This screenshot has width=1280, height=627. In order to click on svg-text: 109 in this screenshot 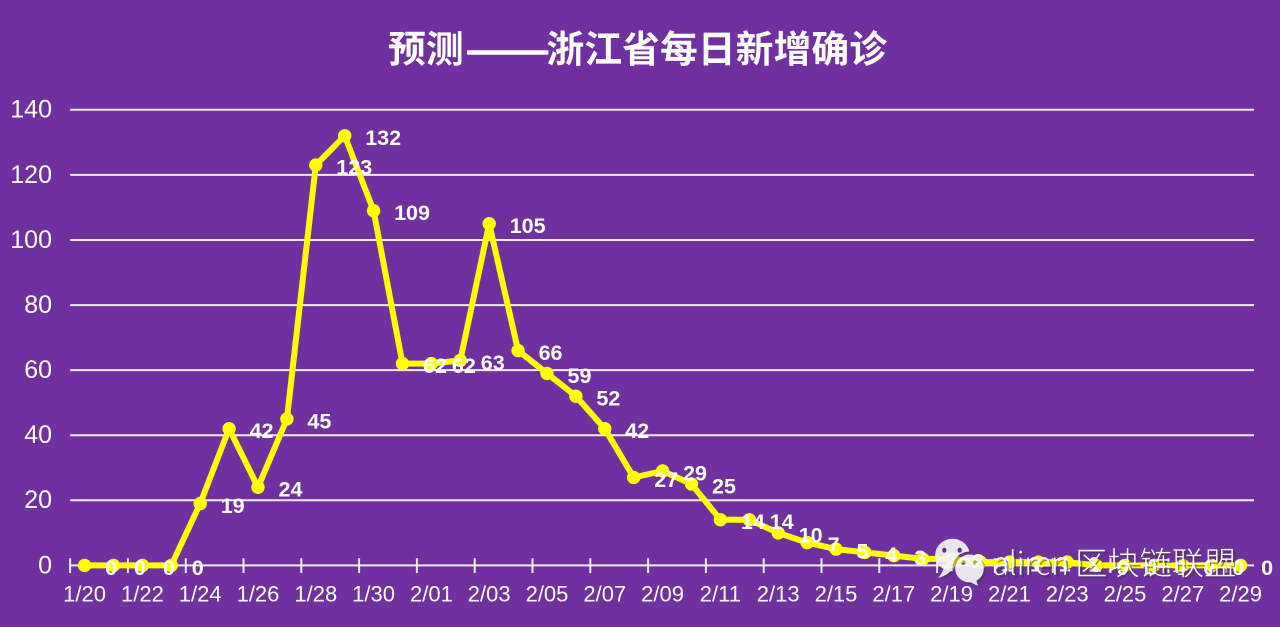, I will do `click(412, 213)`.